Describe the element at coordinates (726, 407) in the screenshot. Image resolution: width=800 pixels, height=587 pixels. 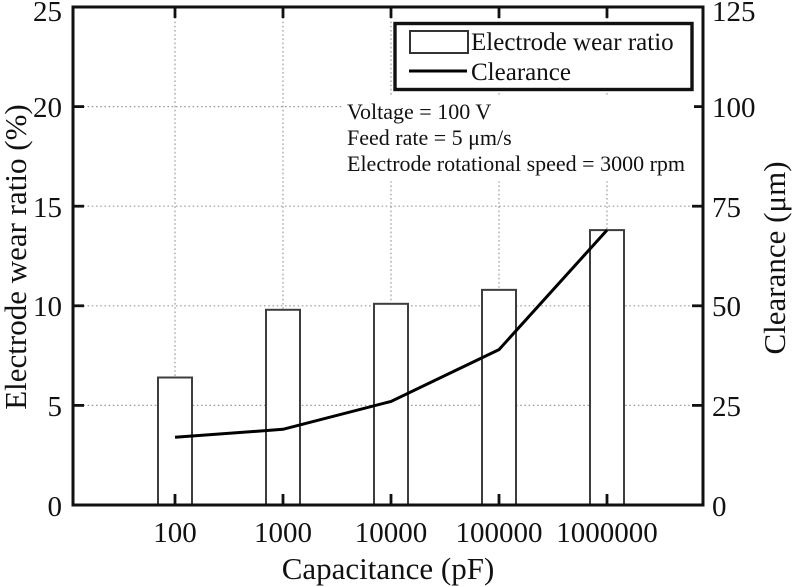
I see `y-right-tick-label-25: 25` at that location.